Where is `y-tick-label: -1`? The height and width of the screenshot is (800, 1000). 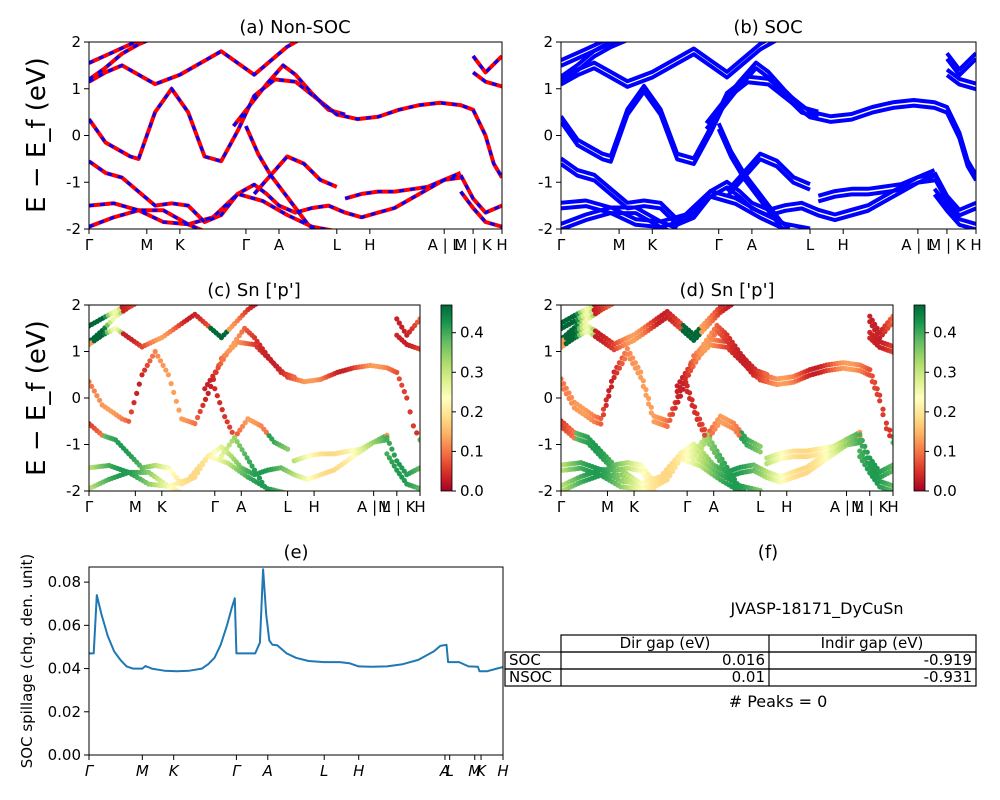 y-tick-label: -1 is located at coordinates (545, 445).